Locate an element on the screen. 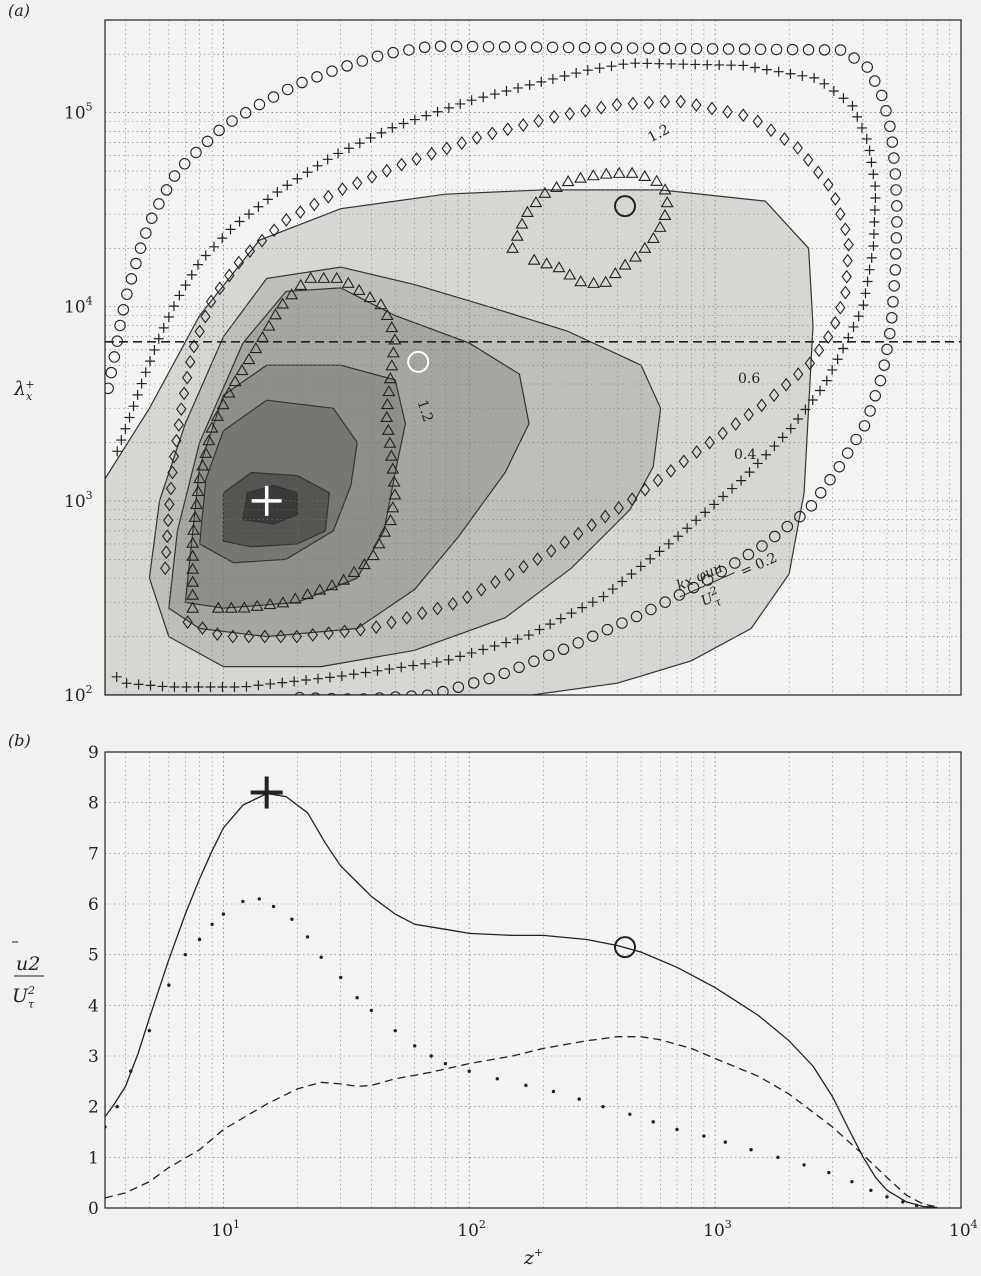  panel-a-label: (a) is located at coordinates (19, 10).